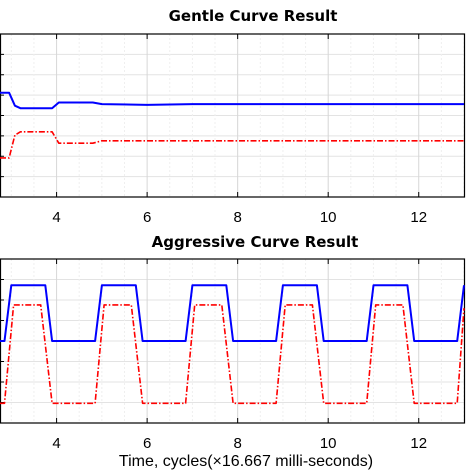 The image size is (474, 474). I want to click on aggressive-series-line-blue, so click(232, 313).